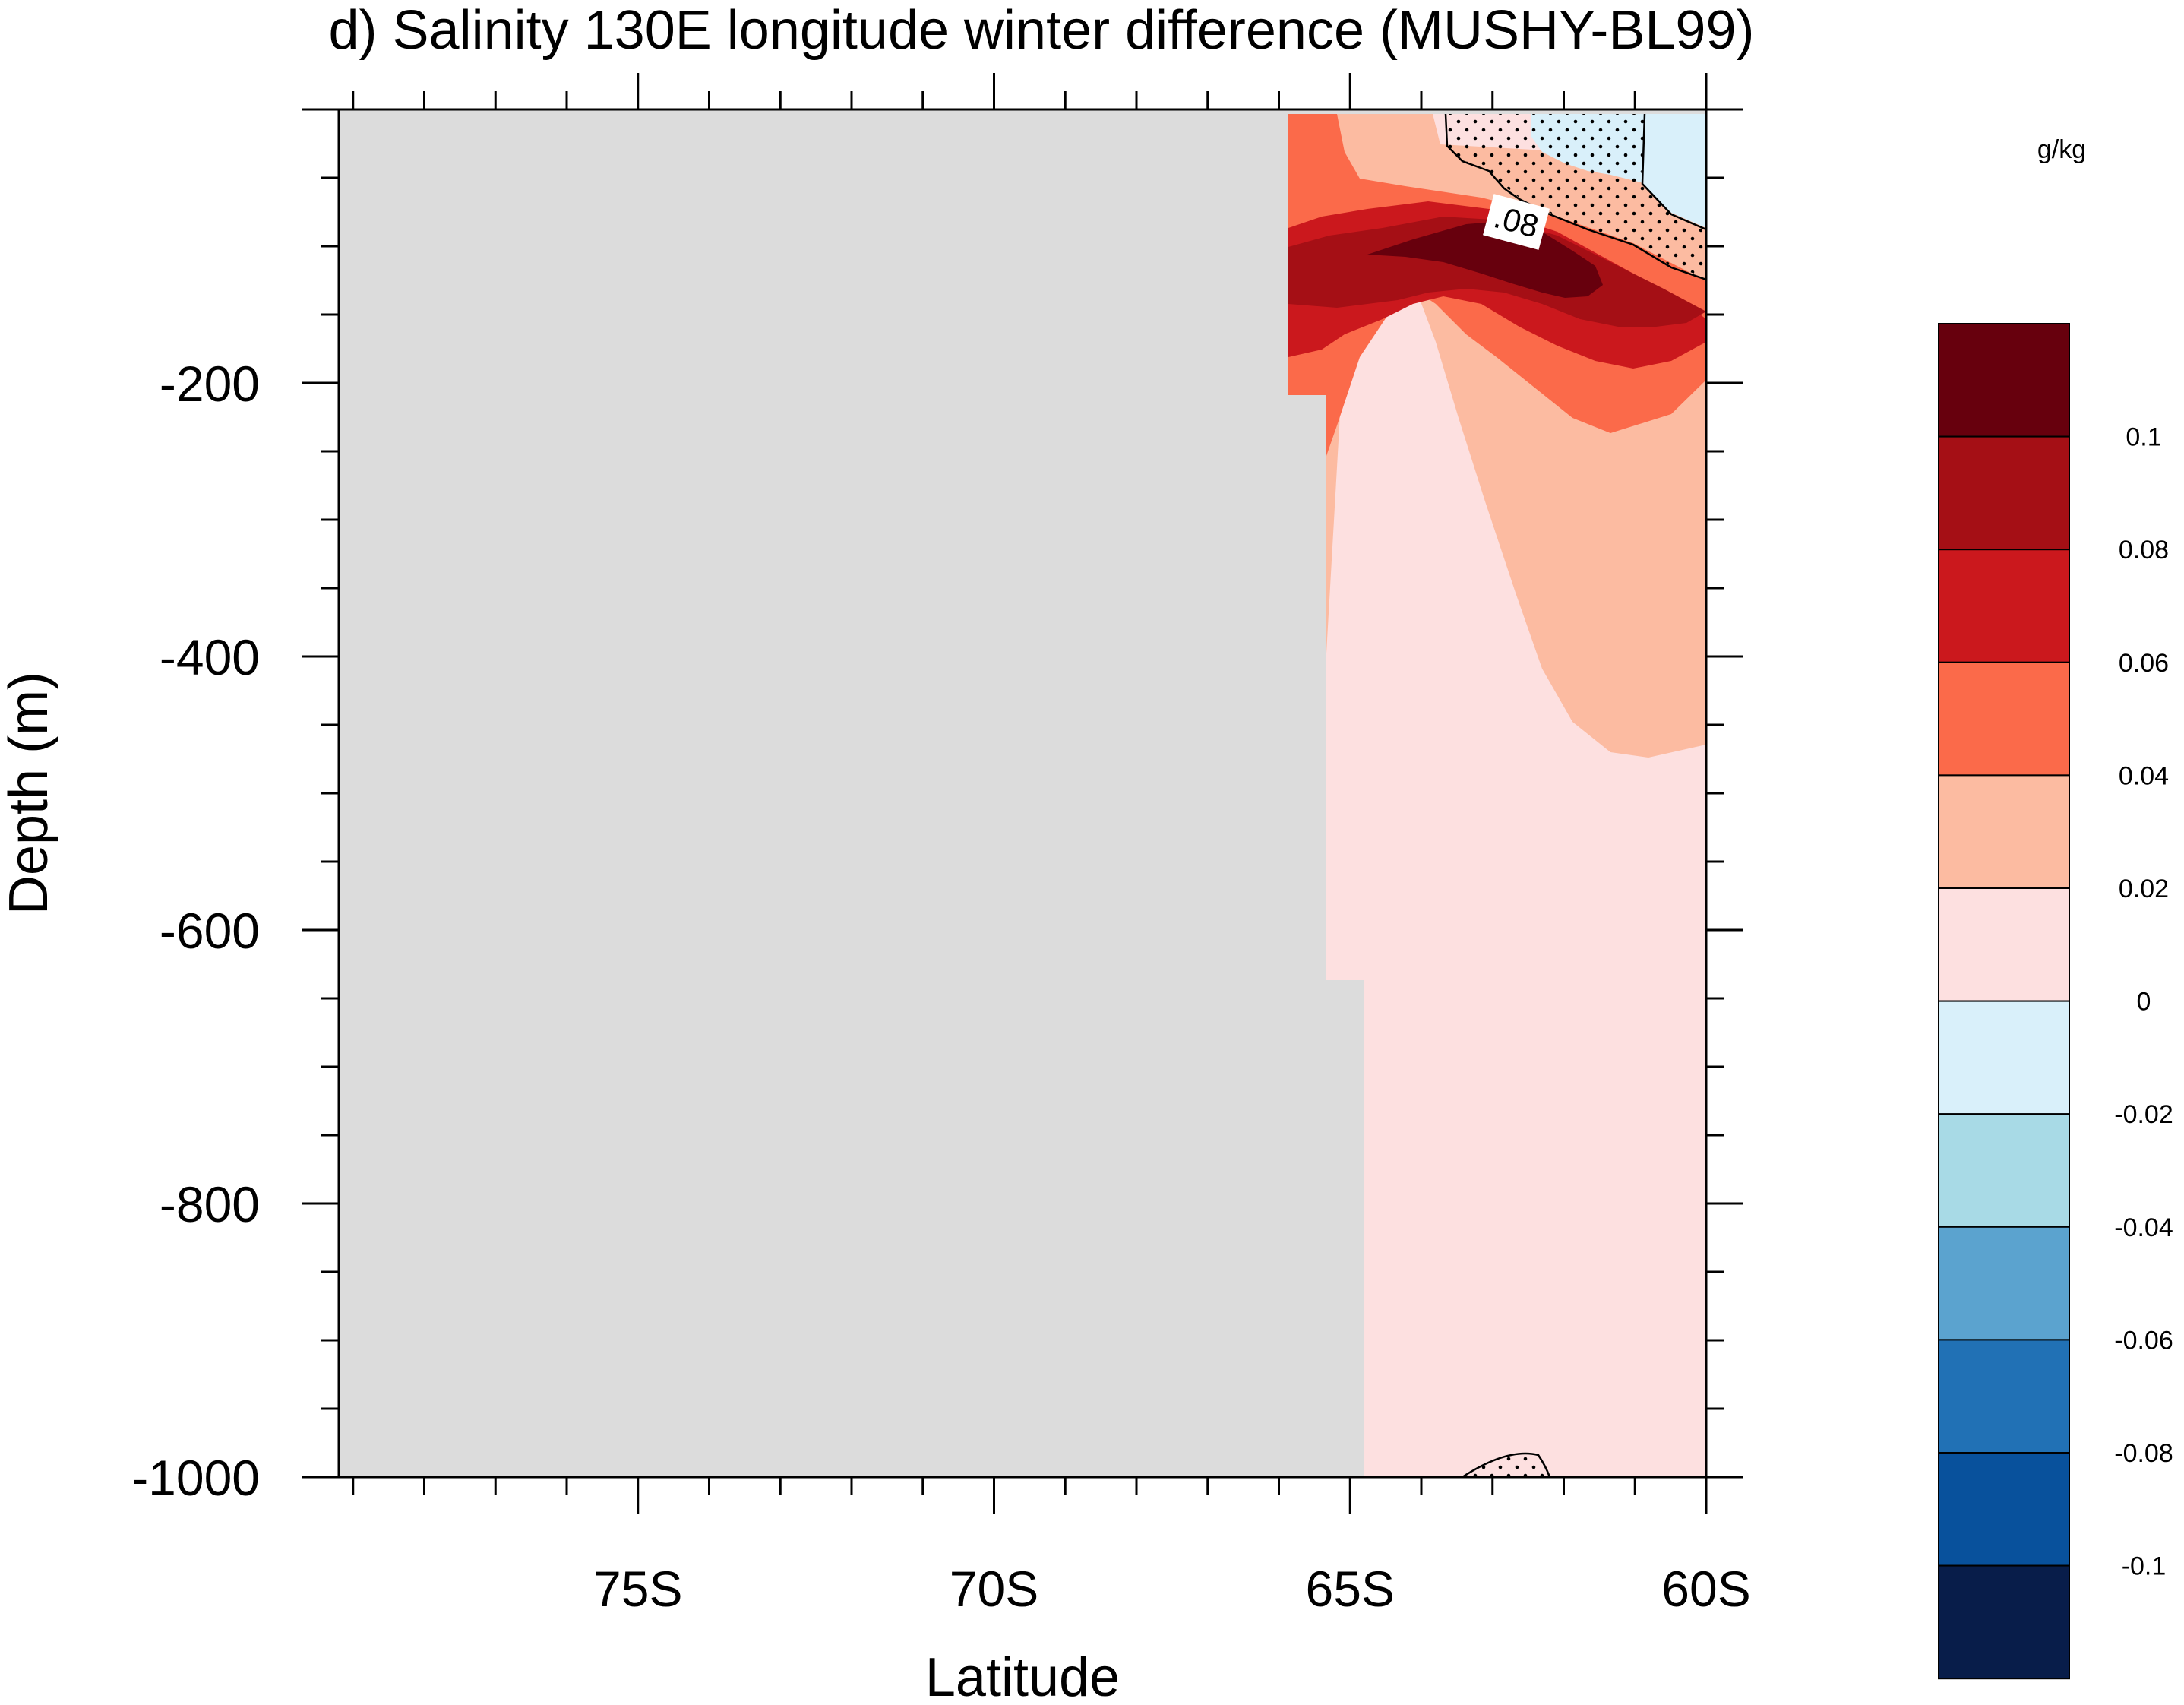 The image size is (2184, 1705). What do you see at coordinates (1023, 1676) in the screenshot?
I see `x-axis-title: Latitude` at bounding box center [1023, 1676].